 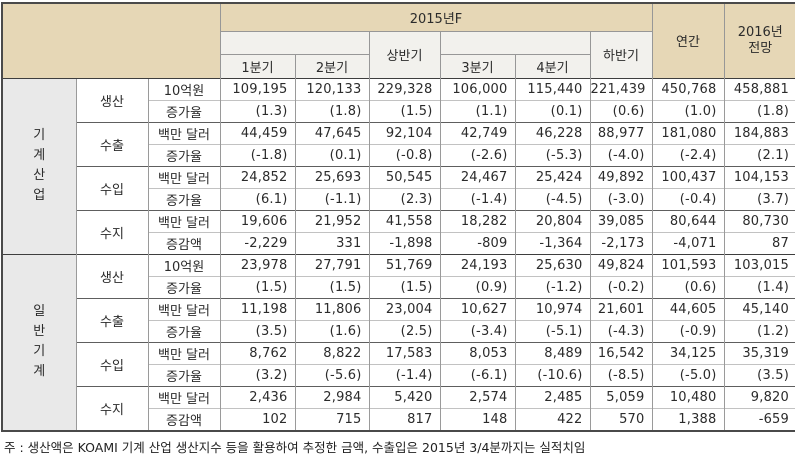 I want to click on value-cell: 27,791, so click(x=331, y=264).